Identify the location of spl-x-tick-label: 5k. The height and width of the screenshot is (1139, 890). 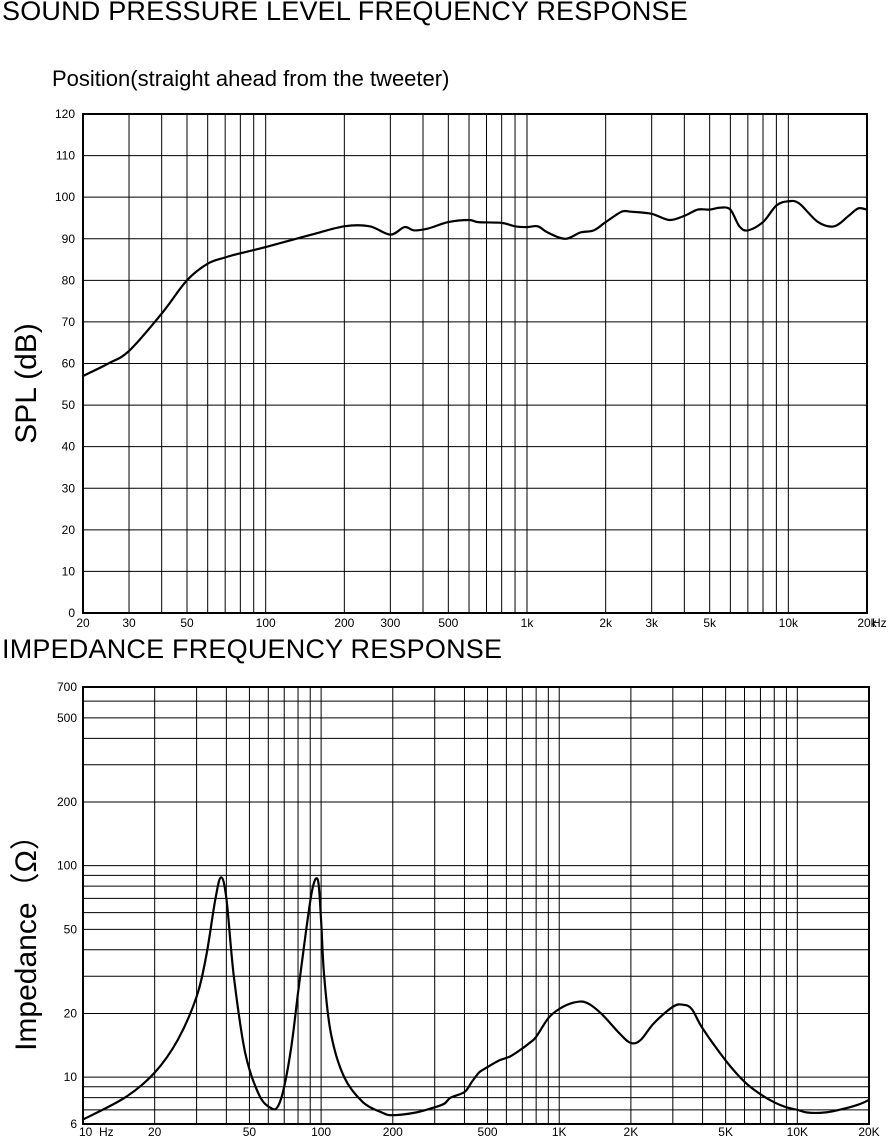
(710, 623).